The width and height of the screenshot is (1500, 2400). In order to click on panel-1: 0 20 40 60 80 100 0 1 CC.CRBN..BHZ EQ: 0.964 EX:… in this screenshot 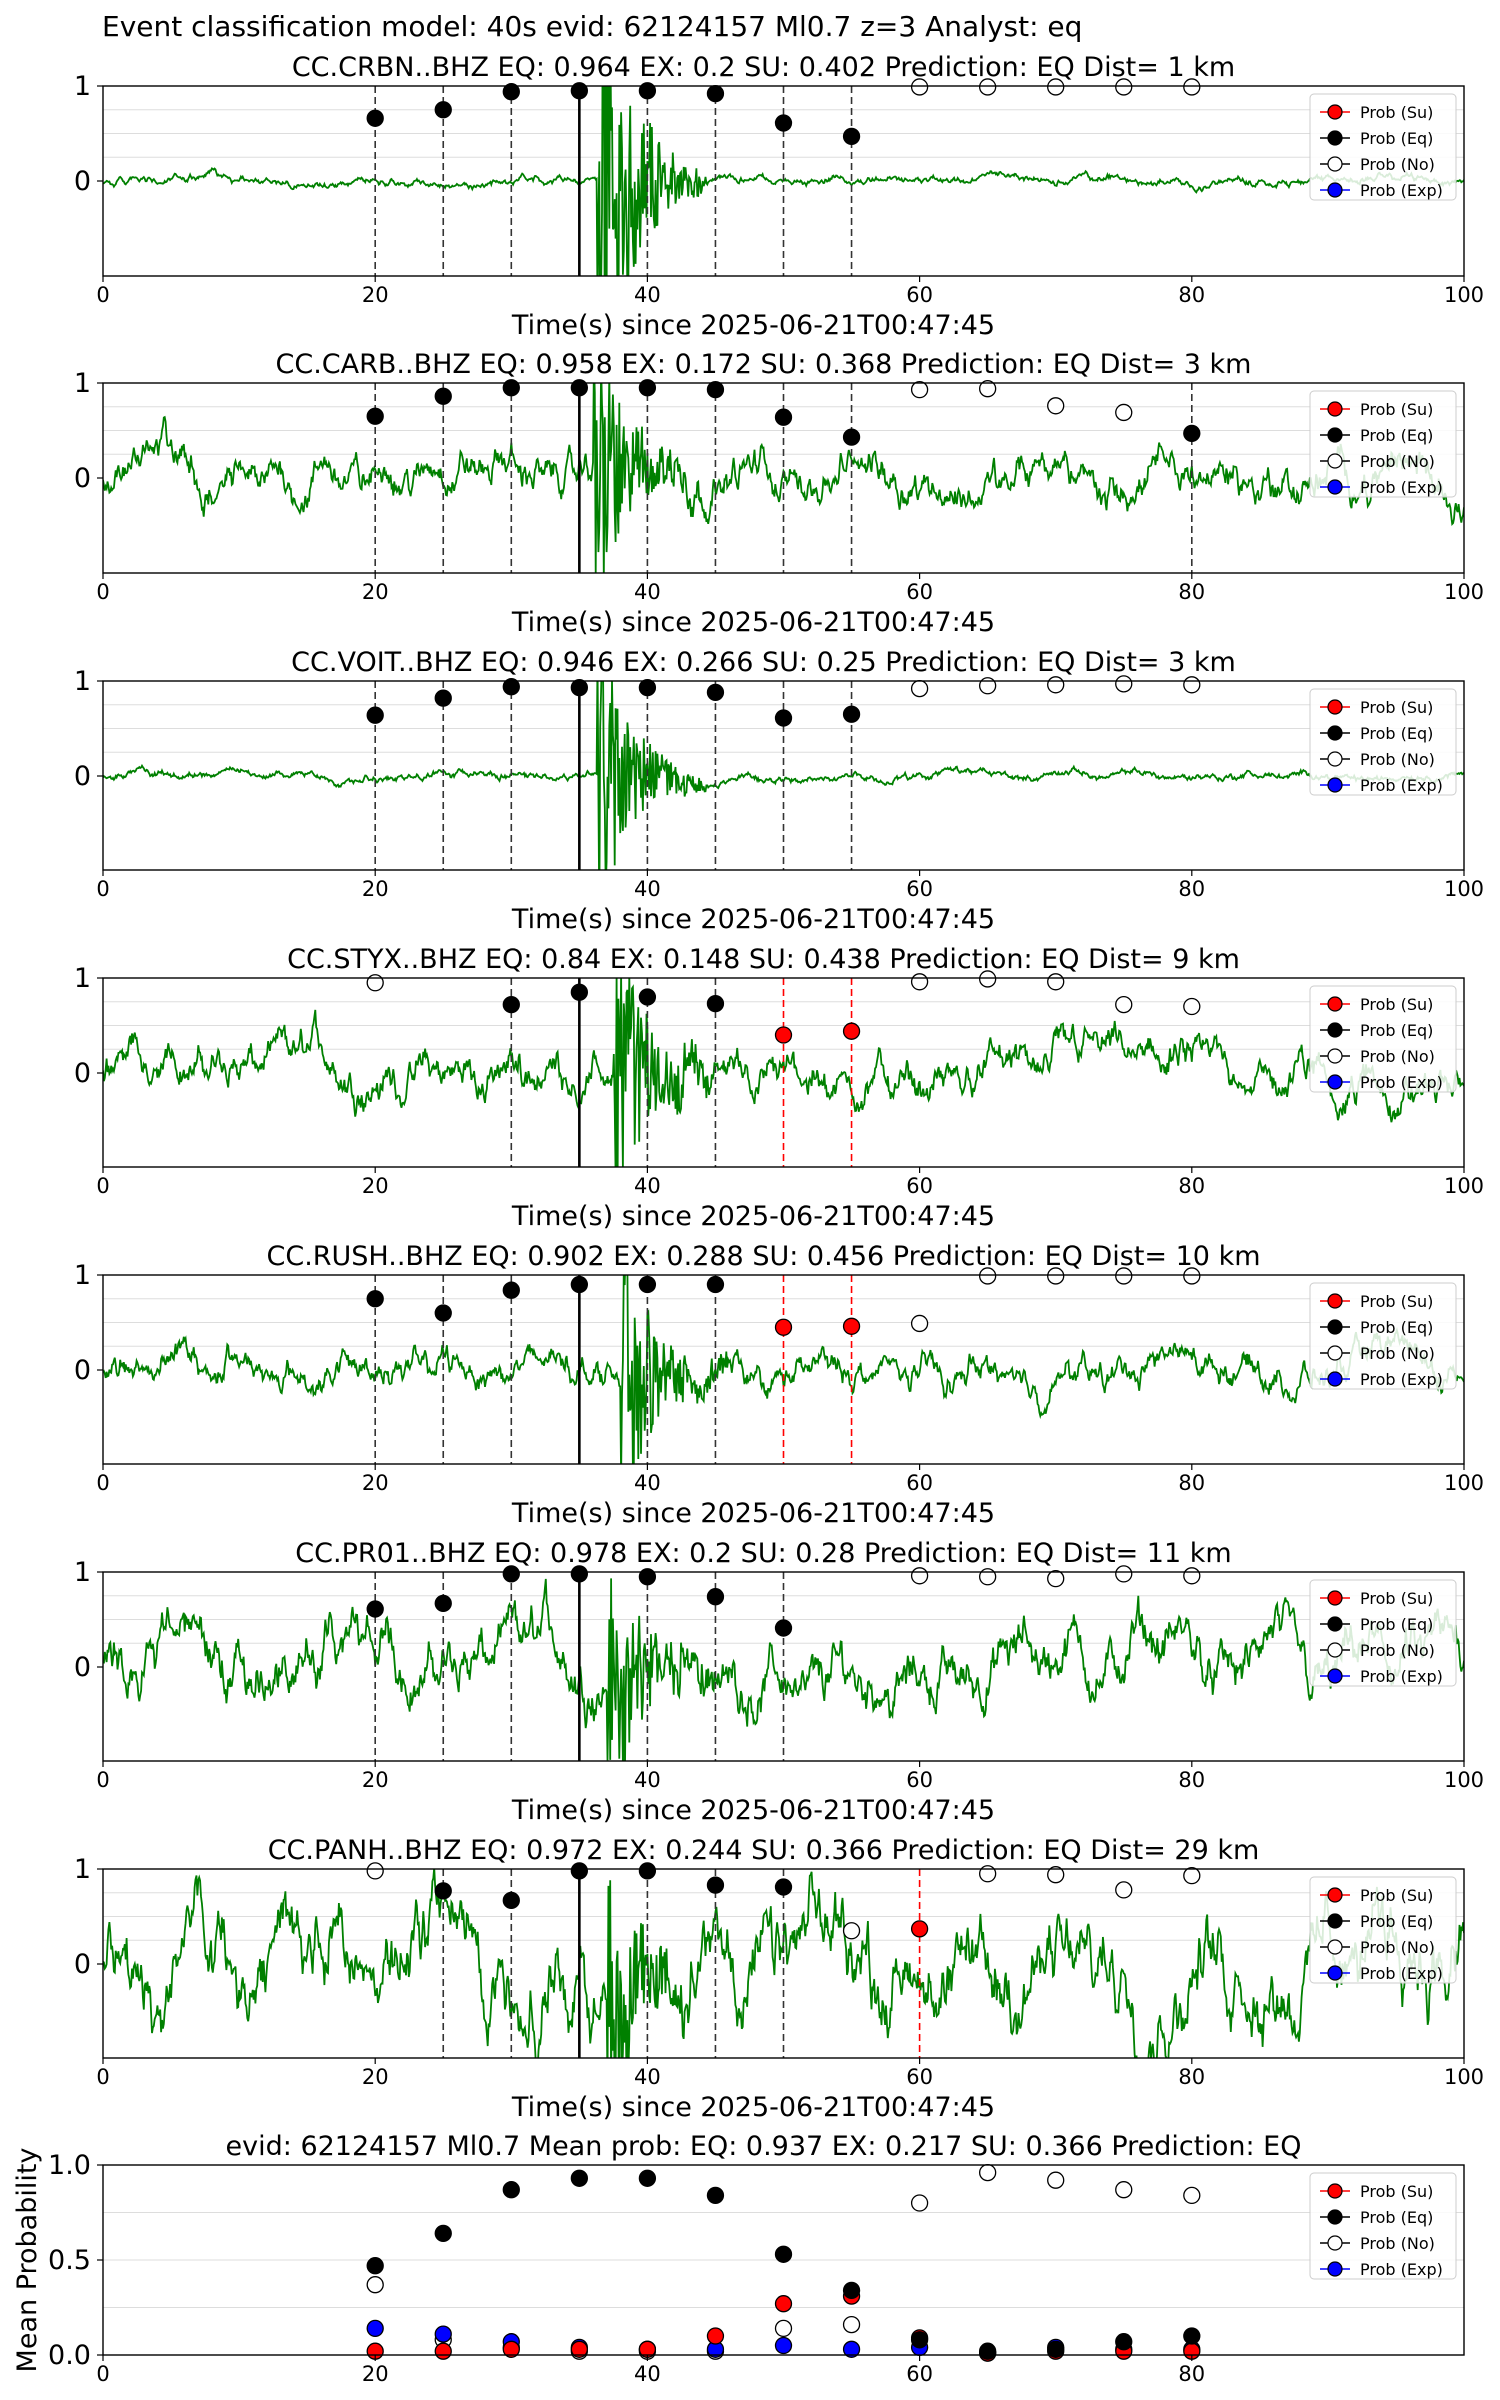, I will do `click(779, 196)`.